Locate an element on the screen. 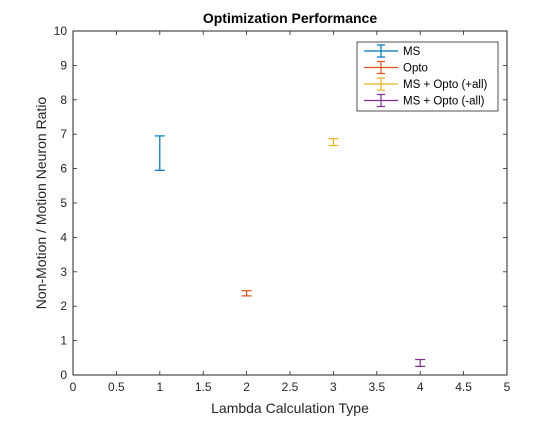 This screenshot has width=560, height=425. legend-item: MS + Opto (-all) is located at coordinates (424, 100).